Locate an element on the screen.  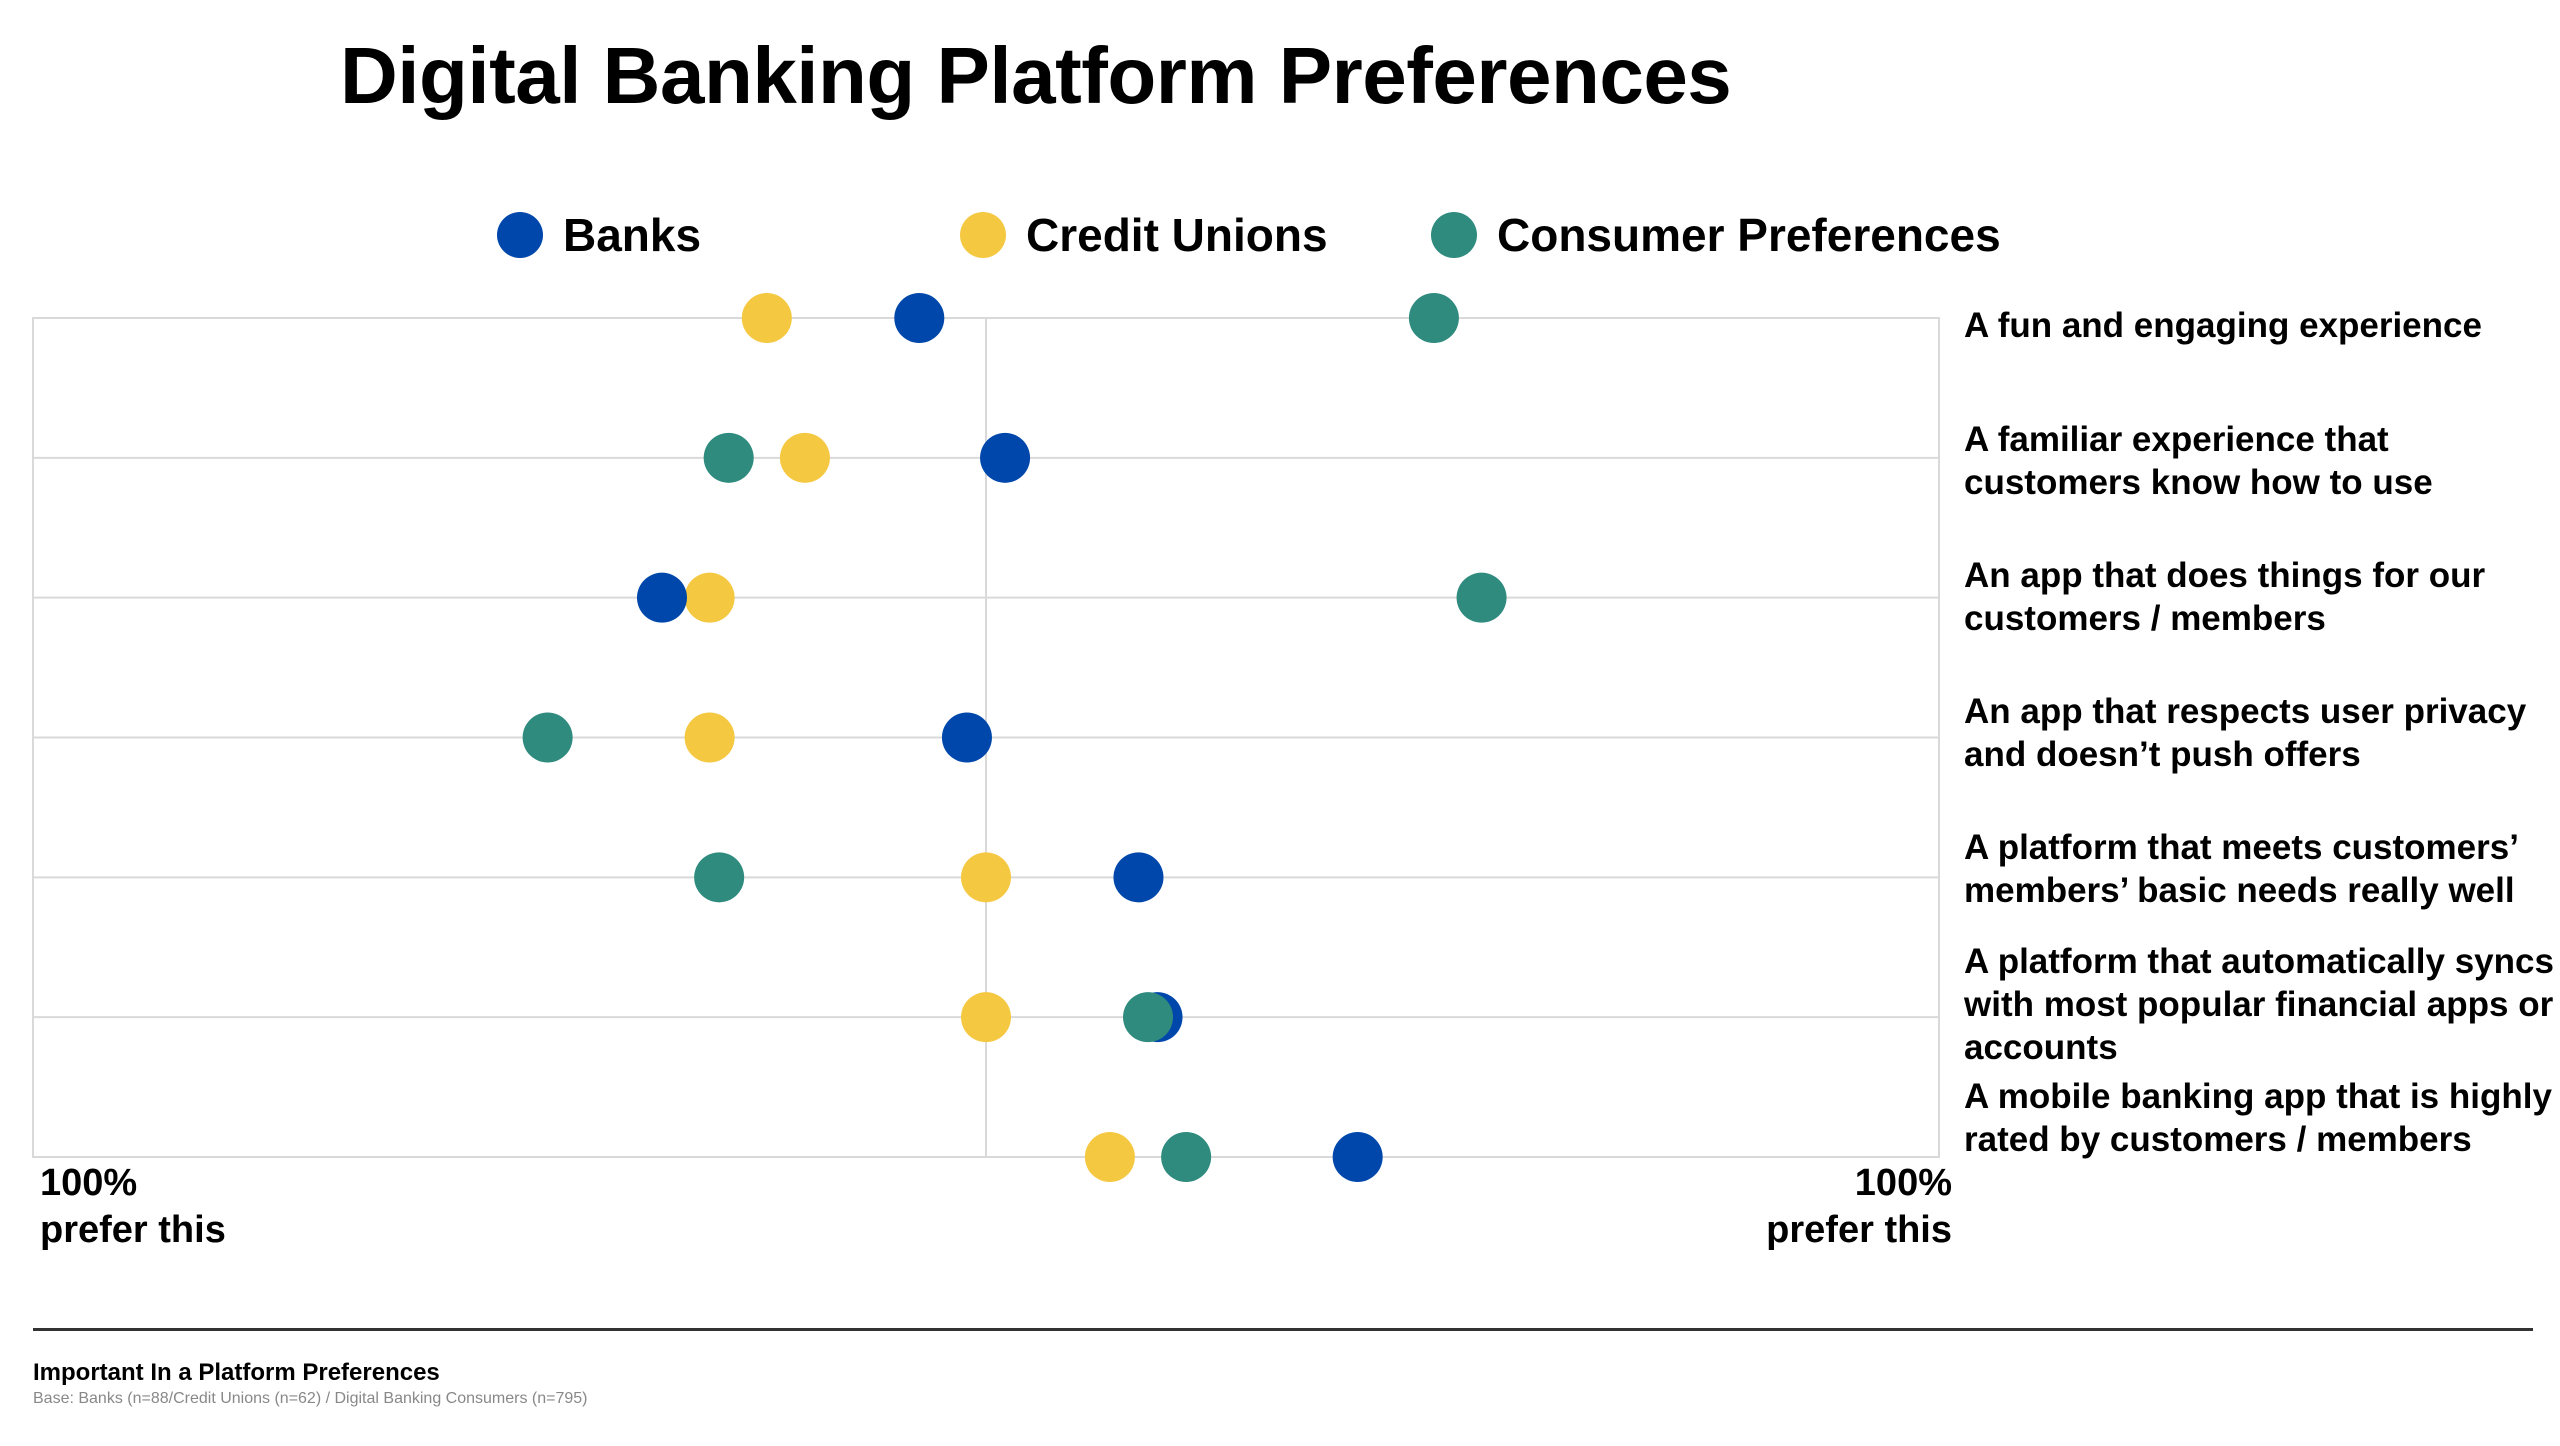
legend-dot-banks is located at coordinates (520, 235).